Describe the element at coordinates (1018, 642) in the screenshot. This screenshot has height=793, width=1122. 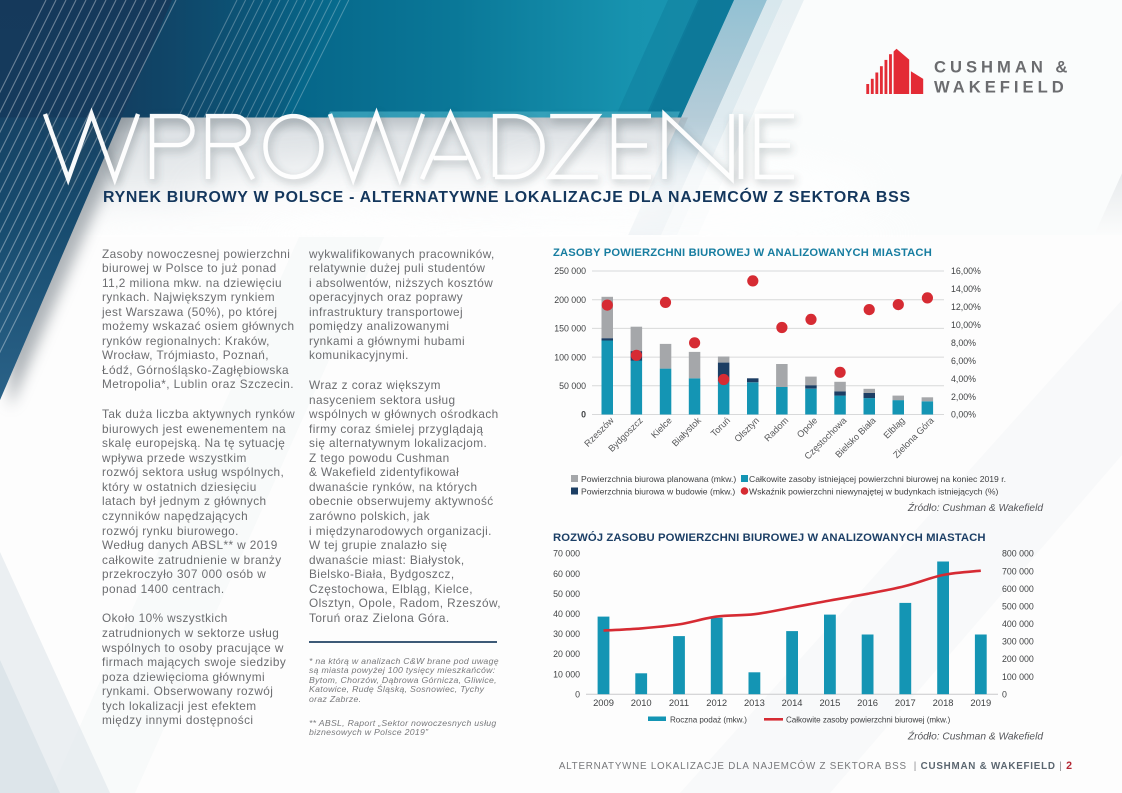
I see `svg-text: 300 000` at that location.